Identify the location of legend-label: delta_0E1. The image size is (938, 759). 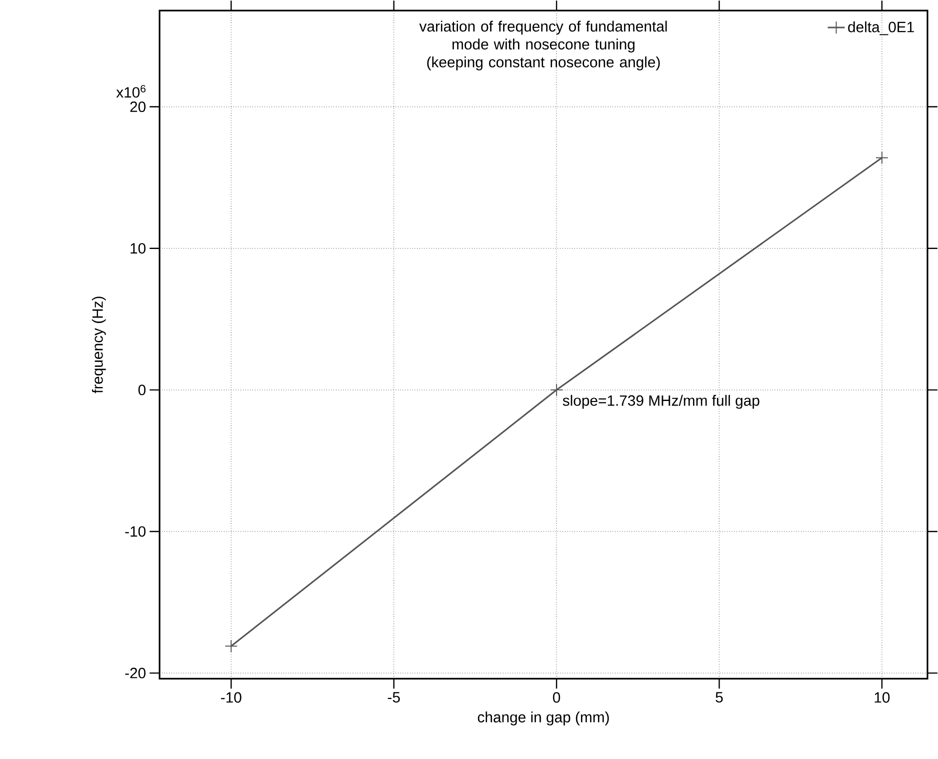
(881, 28).